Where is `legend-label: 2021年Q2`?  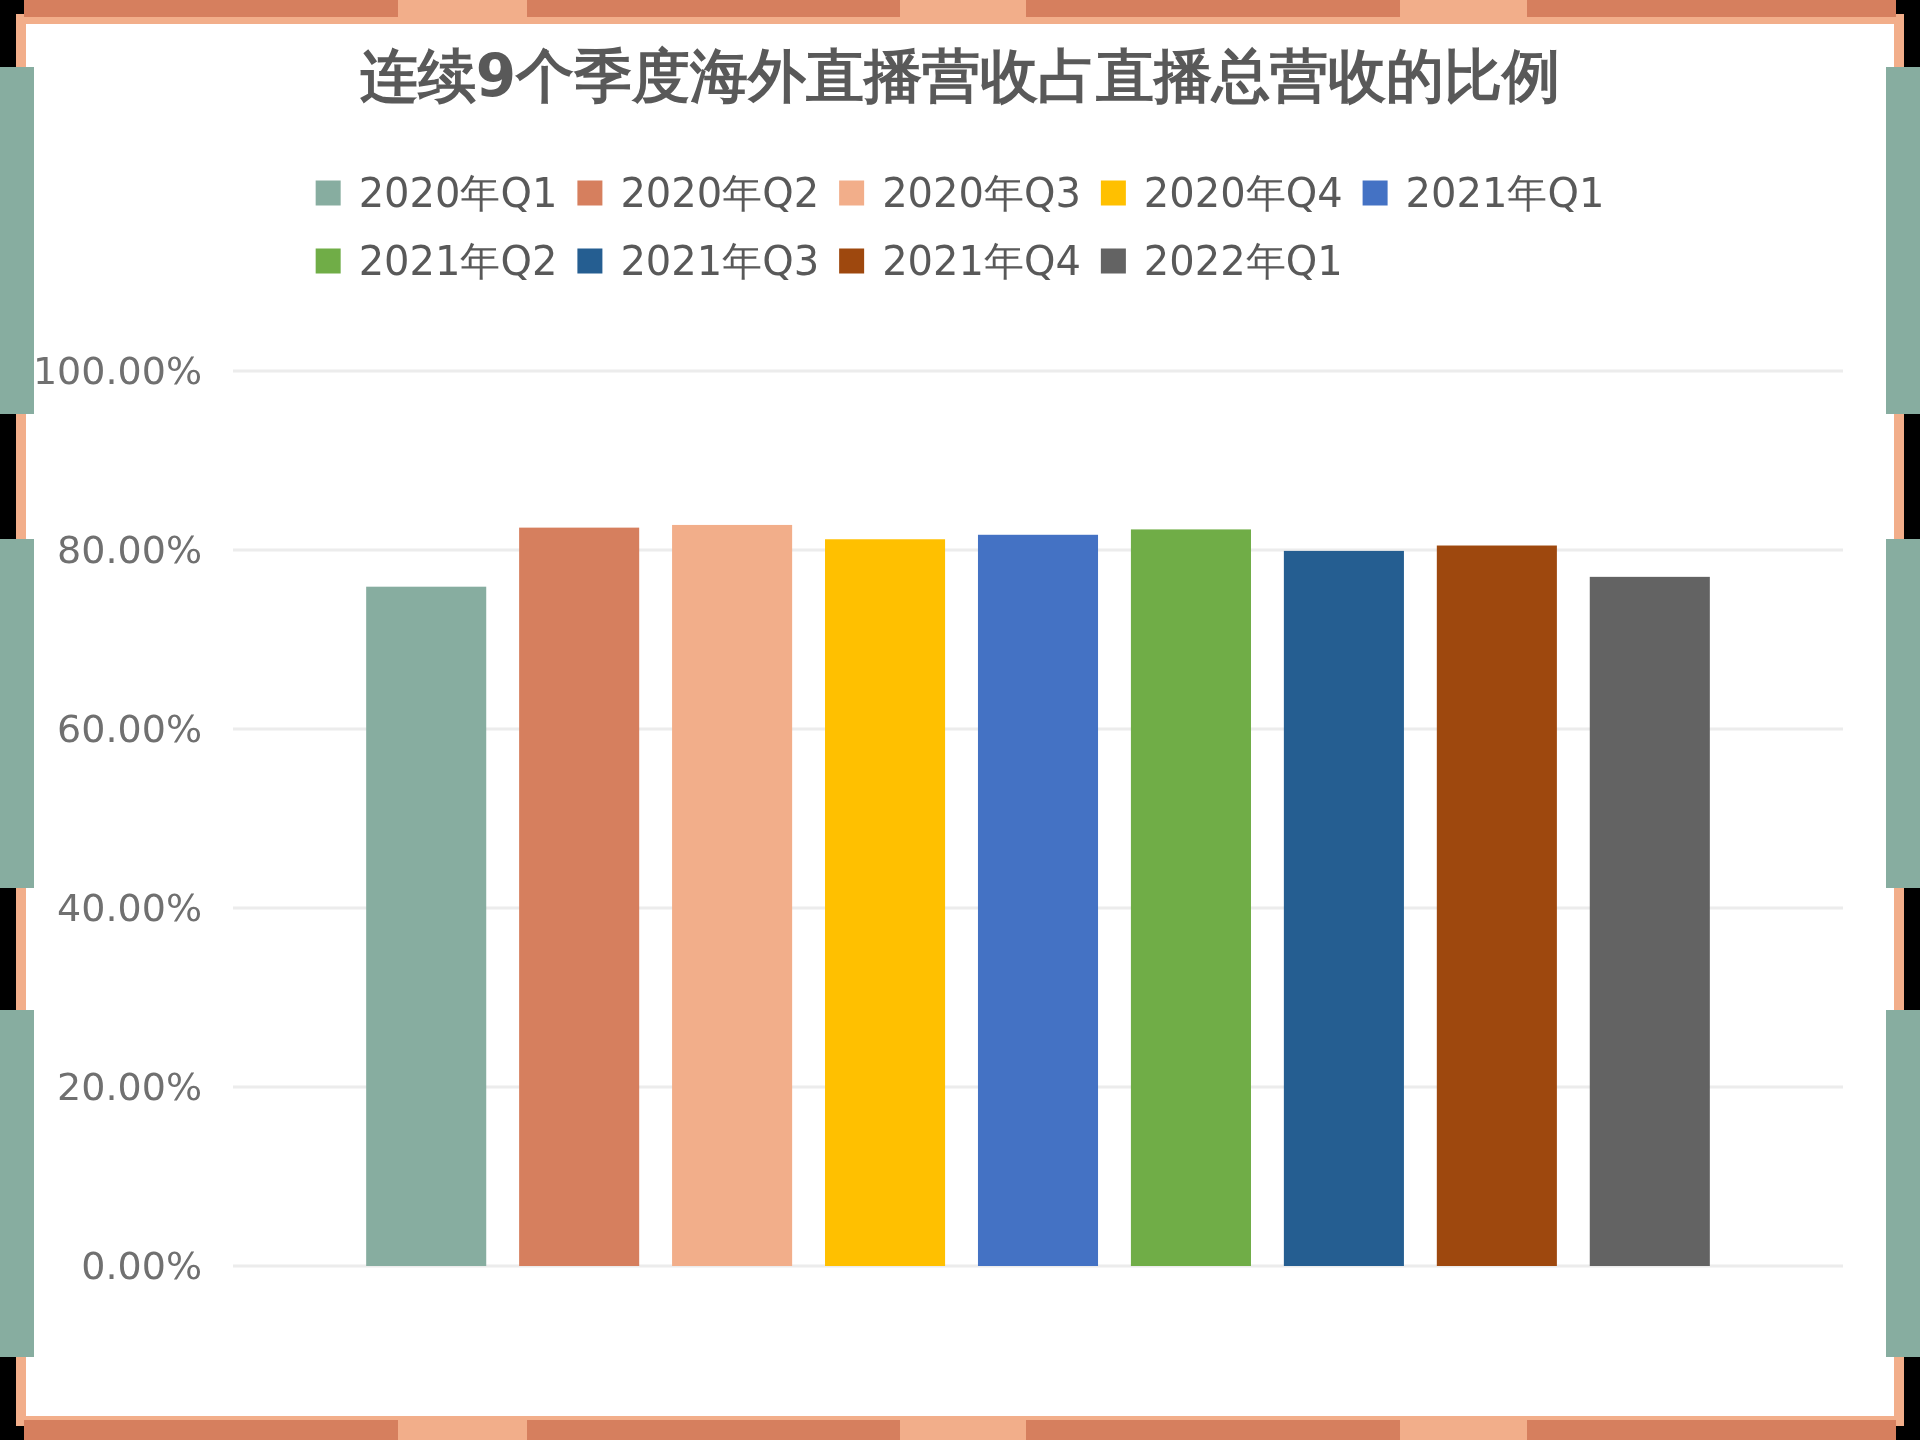
legend-label: 2021年Q2 is located at coordinates (458, 261).